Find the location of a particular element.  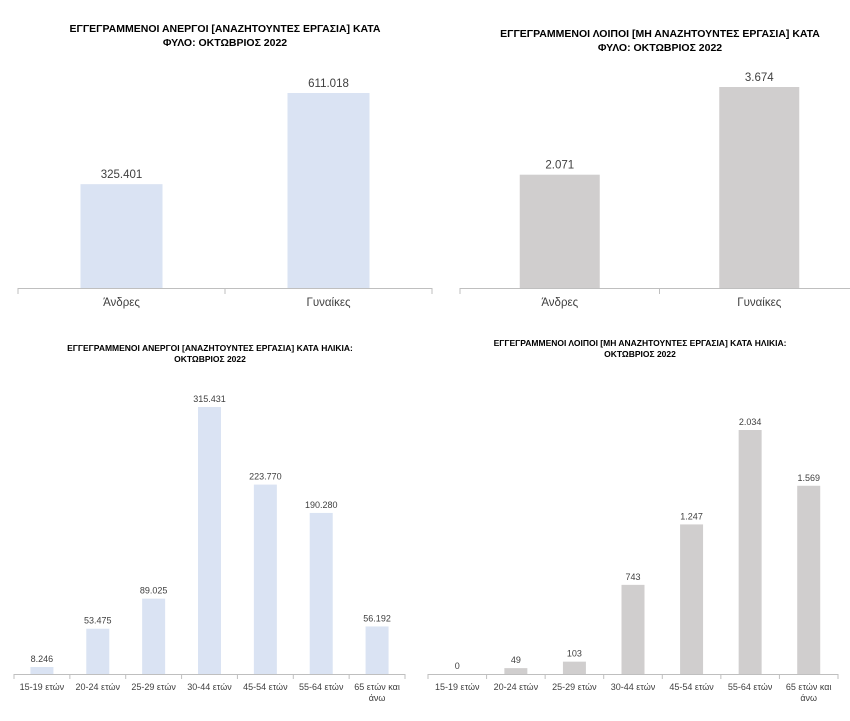

data-label: 0 is located at coordinates (457, 666).